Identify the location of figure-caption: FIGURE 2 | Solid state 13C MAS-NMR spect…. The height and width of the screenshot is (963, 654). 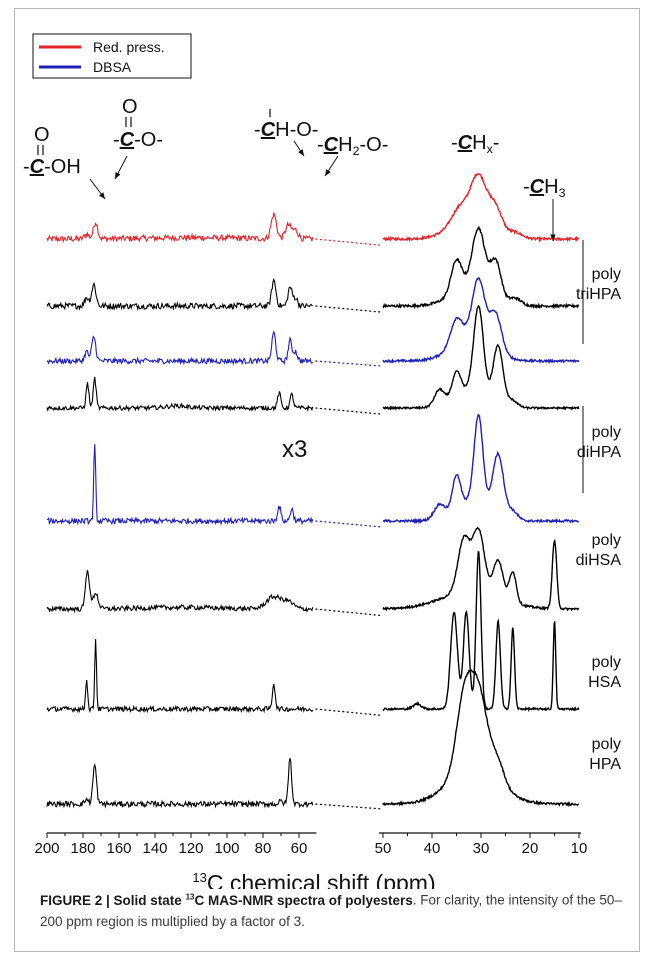
(335, 909).